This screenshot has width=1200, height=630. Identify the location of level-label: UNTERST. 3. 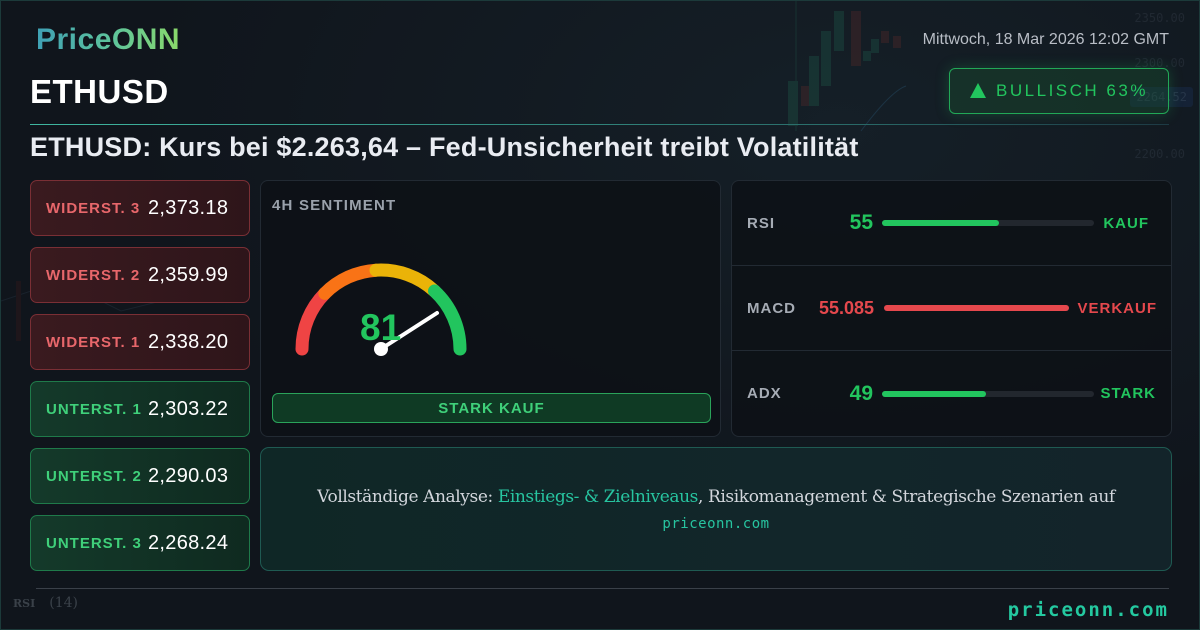
(94, 543).